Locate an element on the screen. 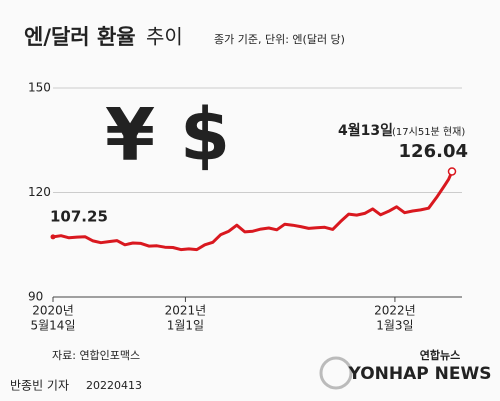  x-tick-label: 1월3일 is located at coordinates (394, 326).